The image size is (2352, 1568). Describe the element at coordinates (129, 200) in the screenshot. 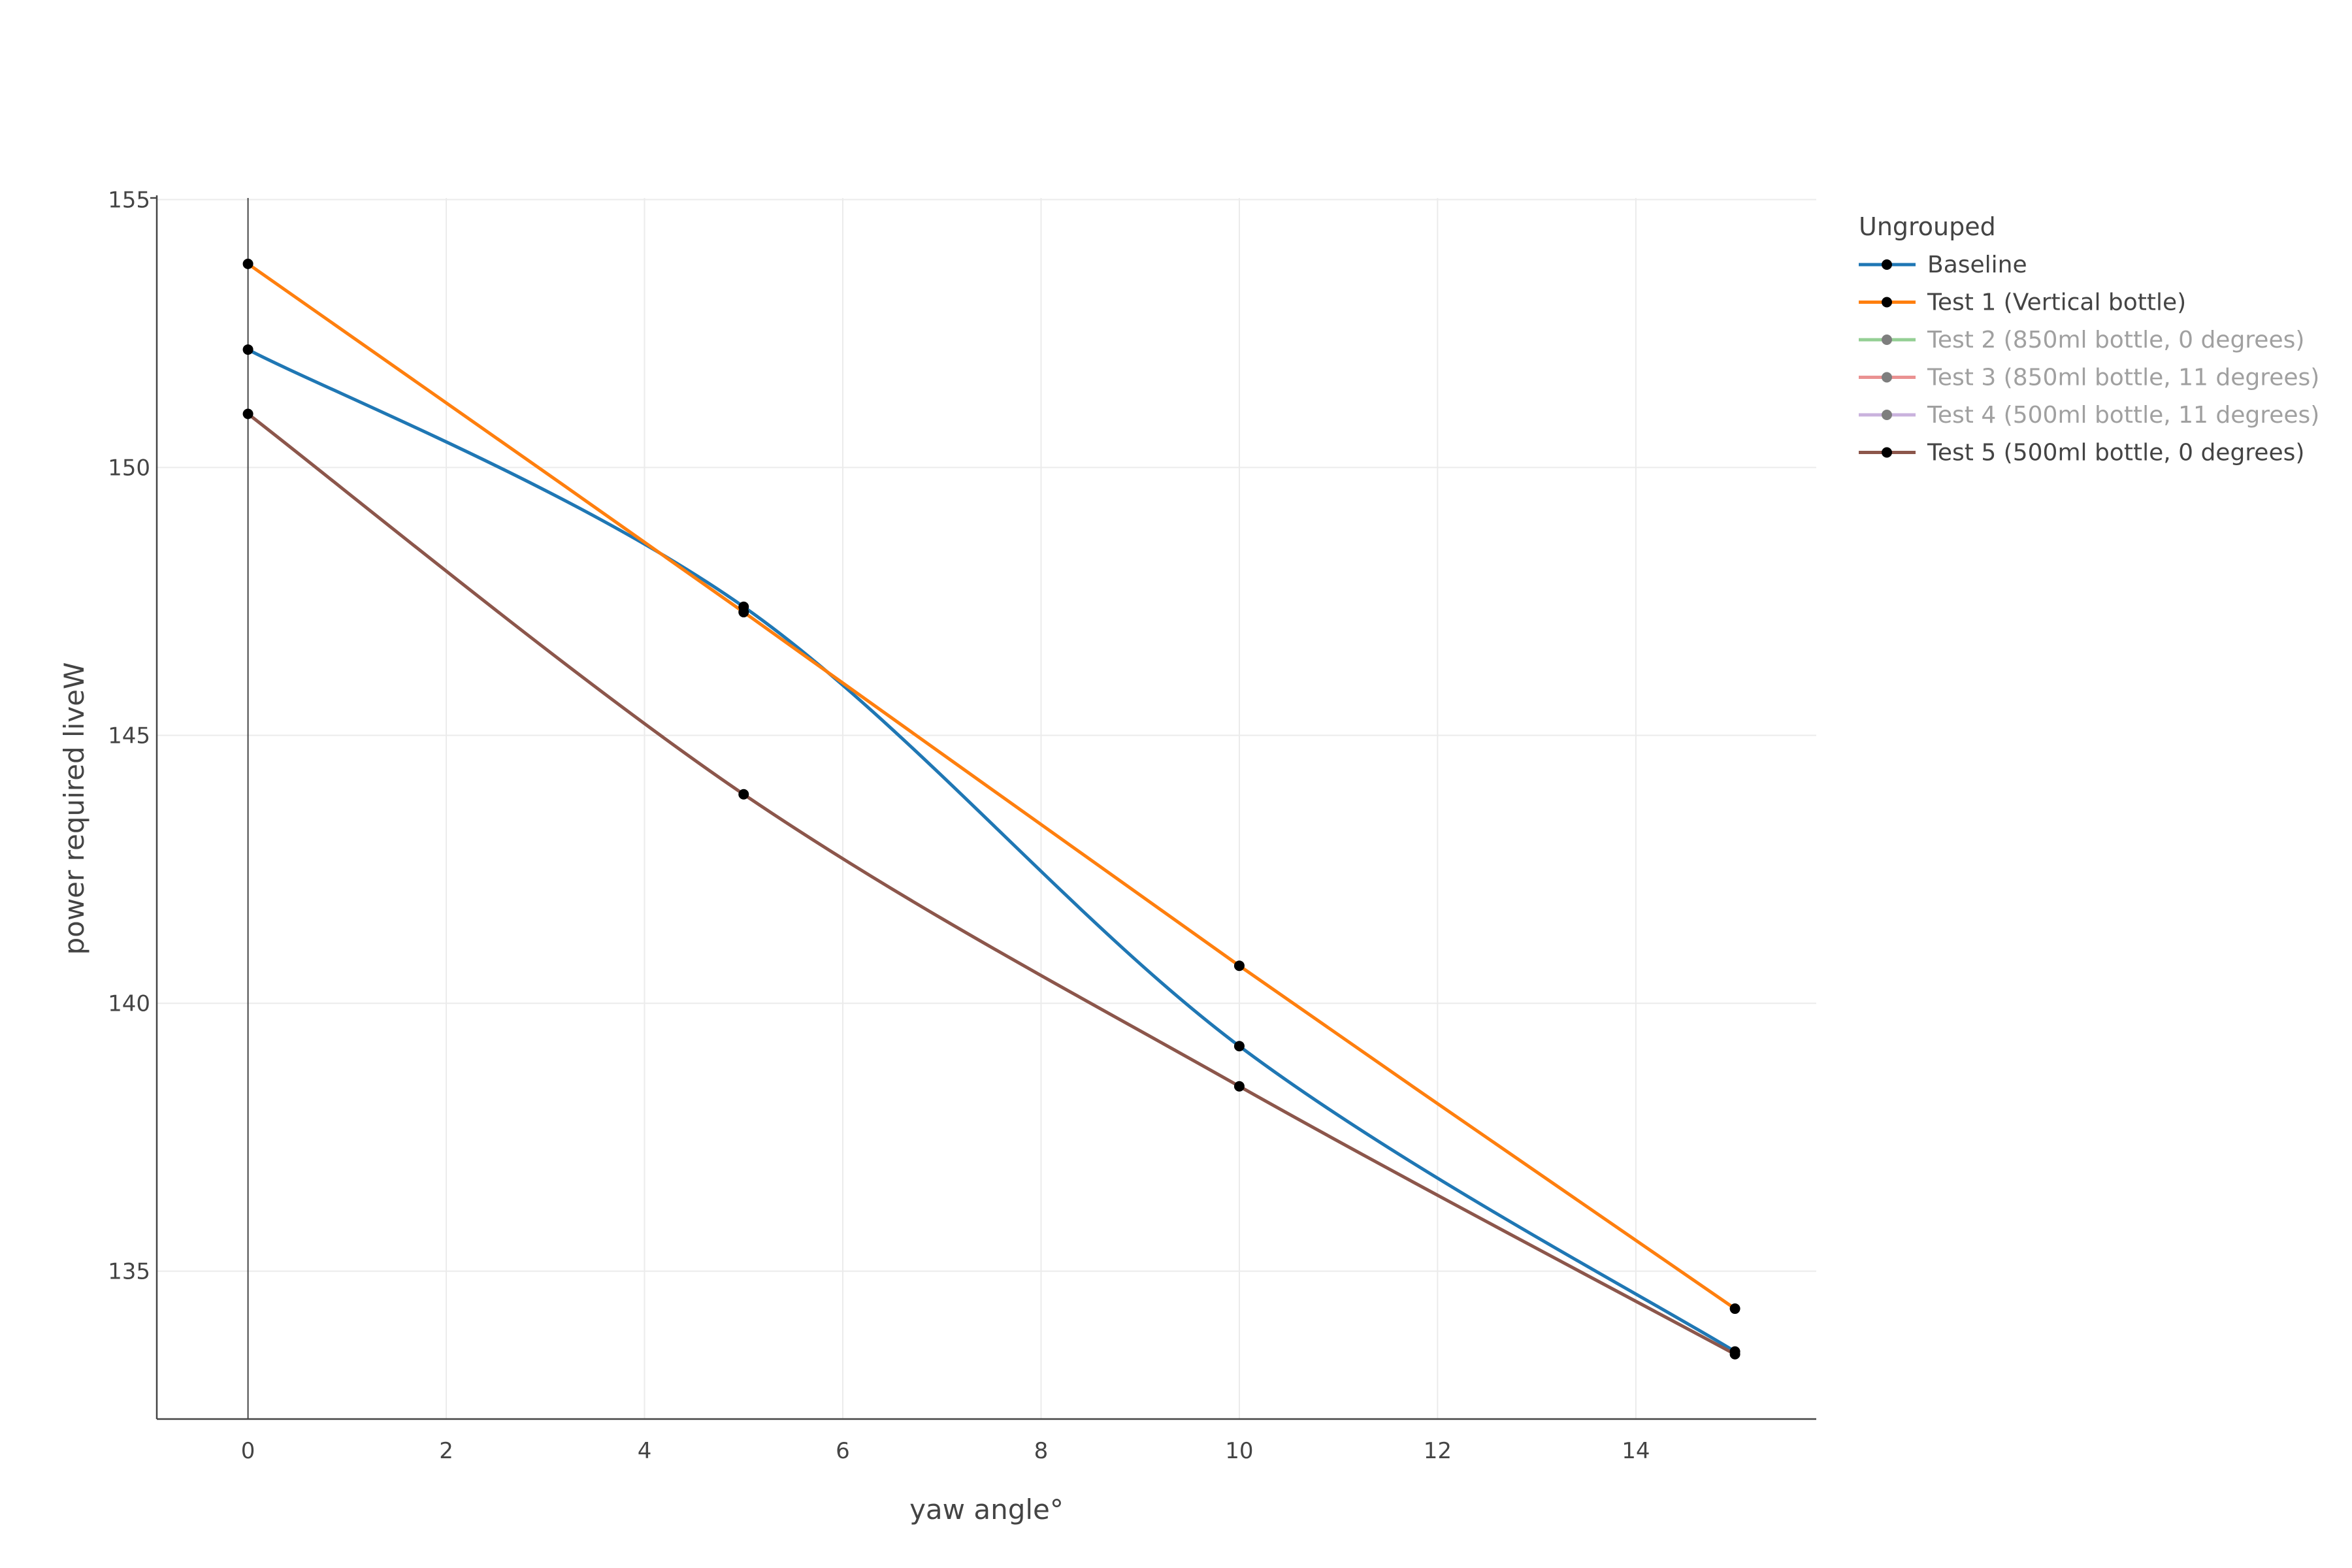

I see `y-tick-label: 155` at that location.